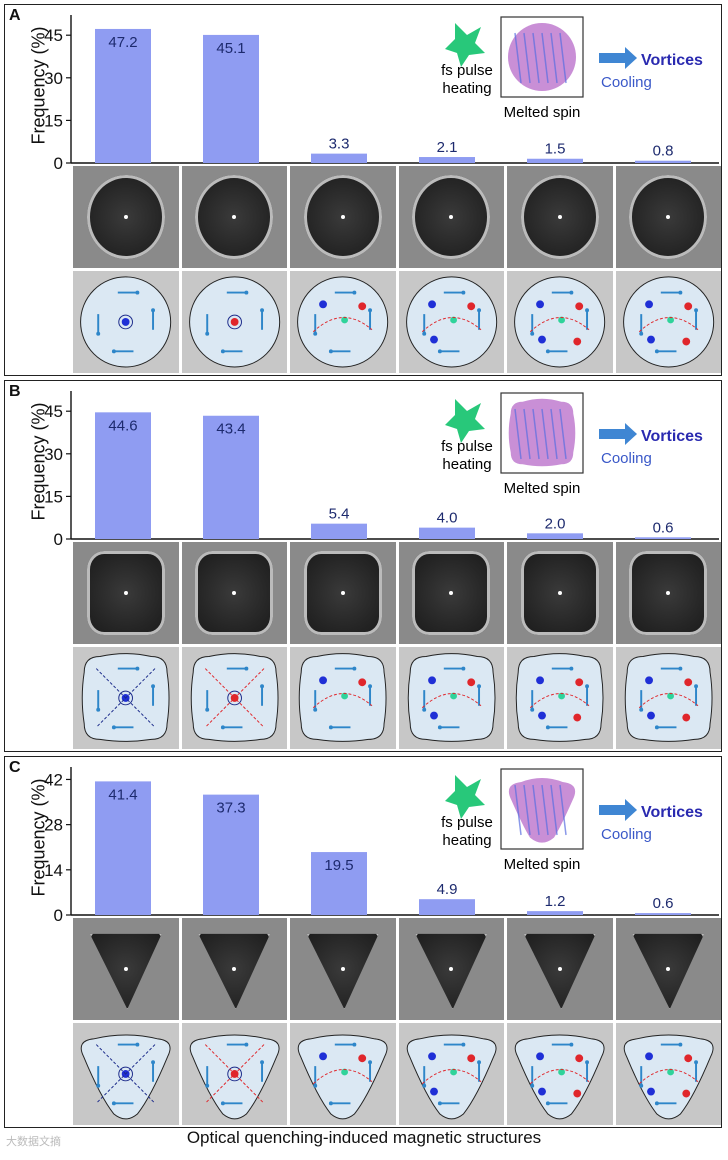 This screenshot has height=1160, width=728. Describe the element at coordinates (631, 58) in the screenshot. I see `cooling-arrow-head` at that location.